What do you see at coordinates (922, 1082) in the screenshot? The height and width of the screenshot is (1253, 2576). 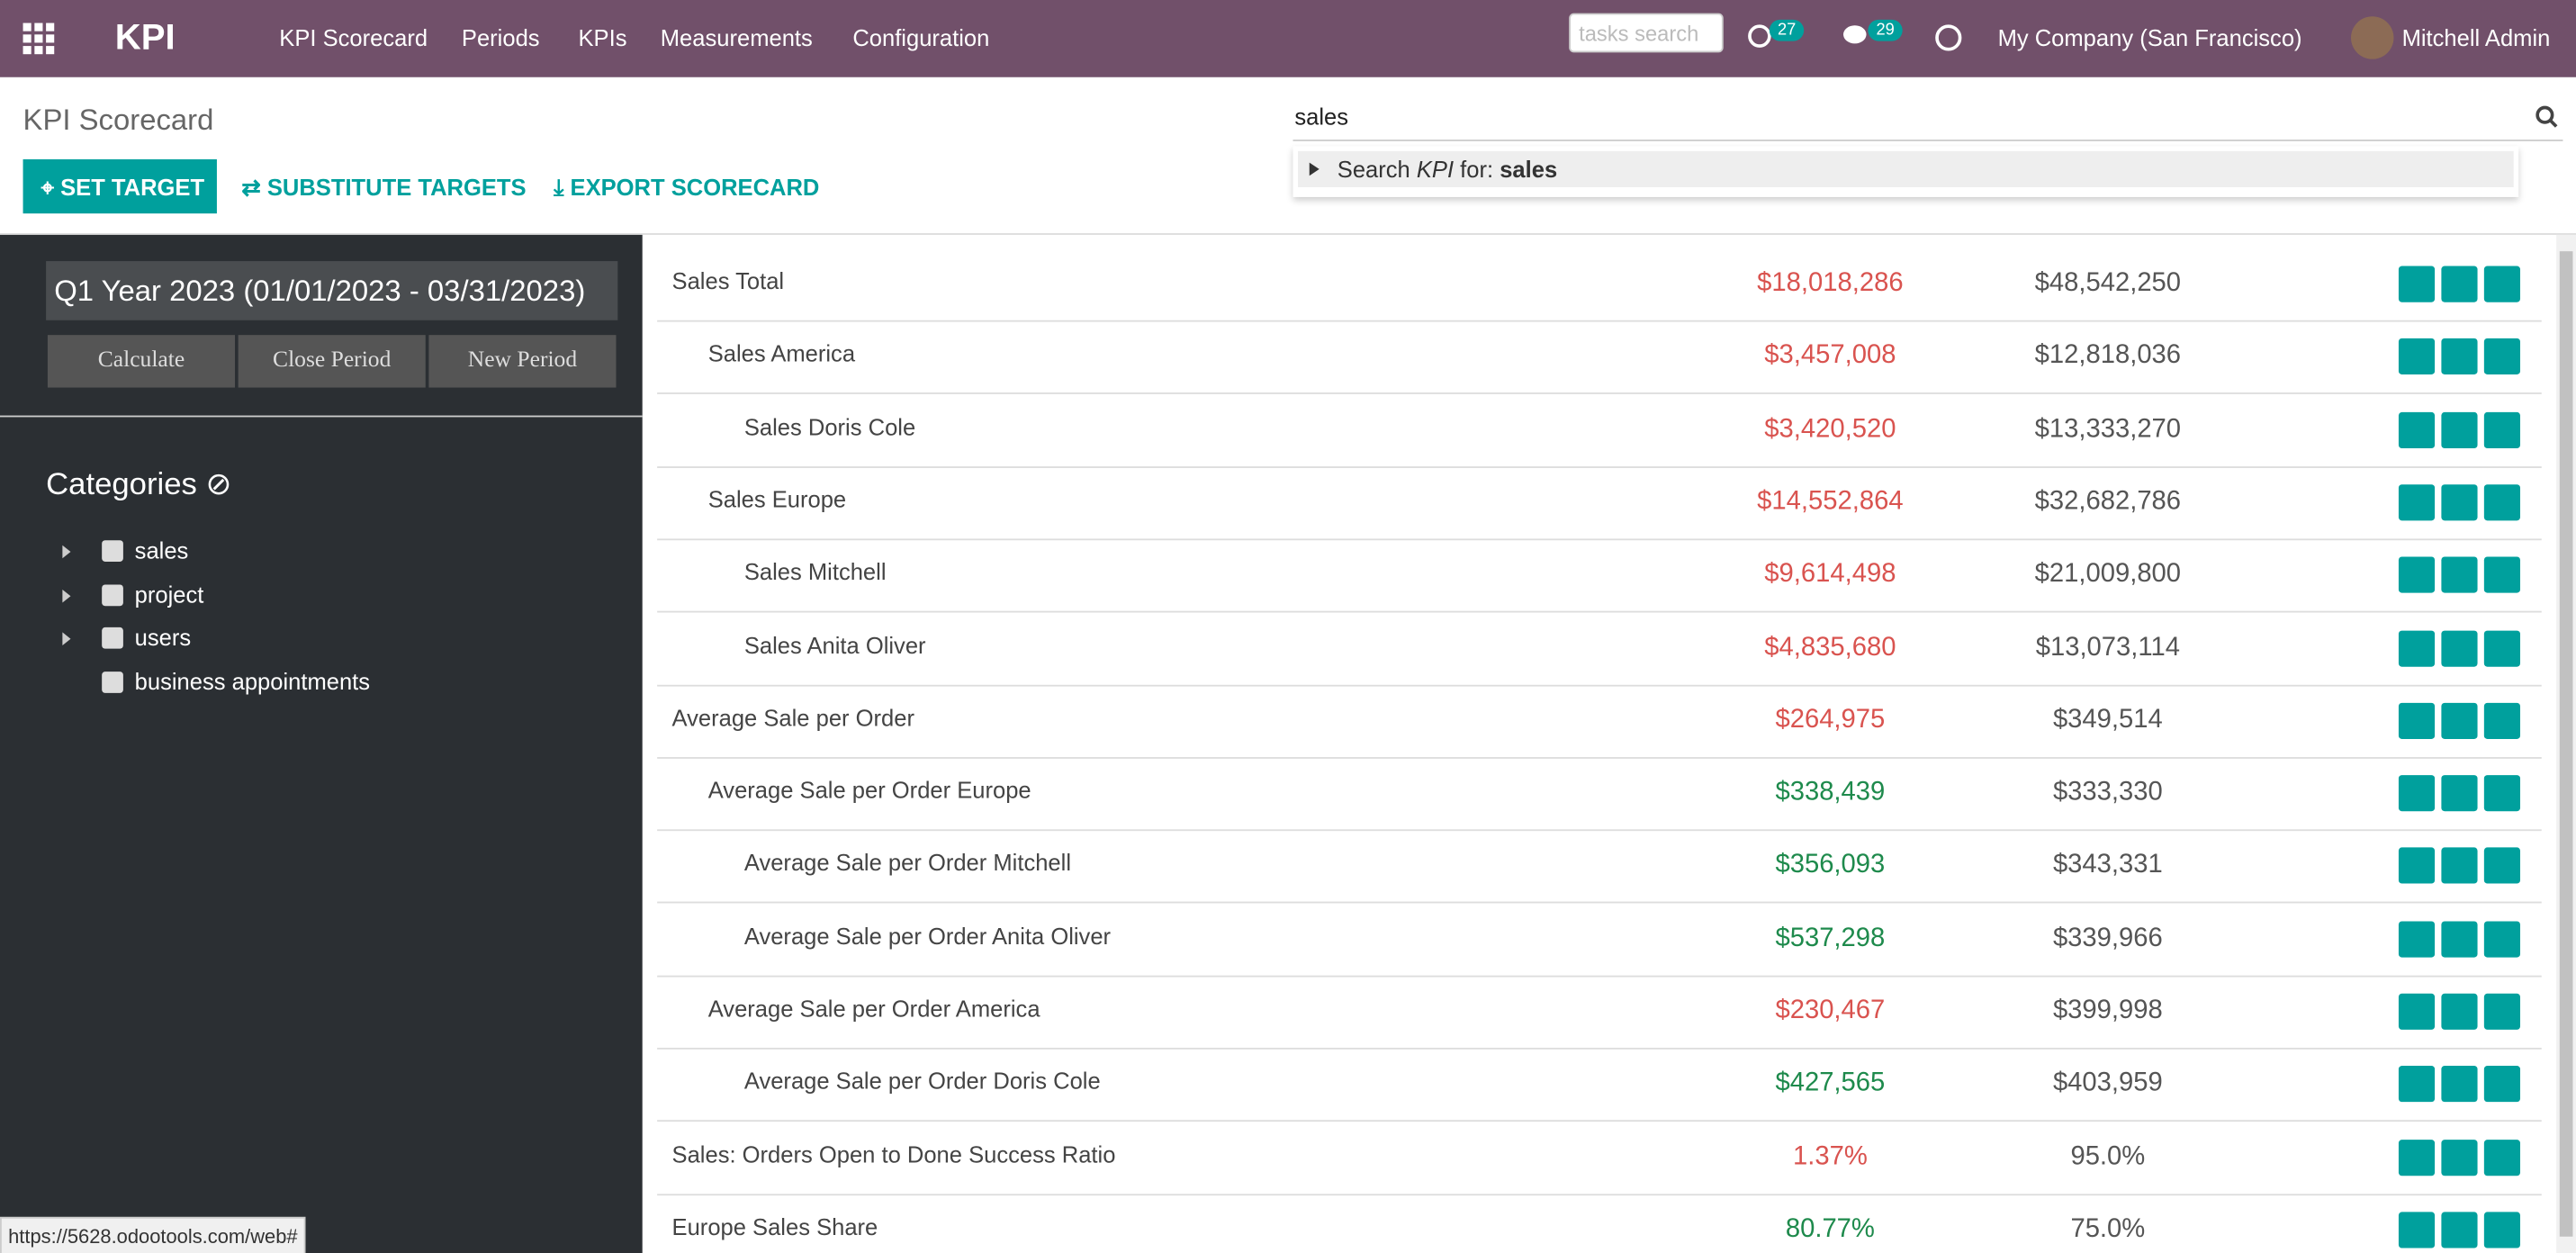 I see `kpi-name: Average Sale per Order Doris Cole` at bounding box center [922, 1082].